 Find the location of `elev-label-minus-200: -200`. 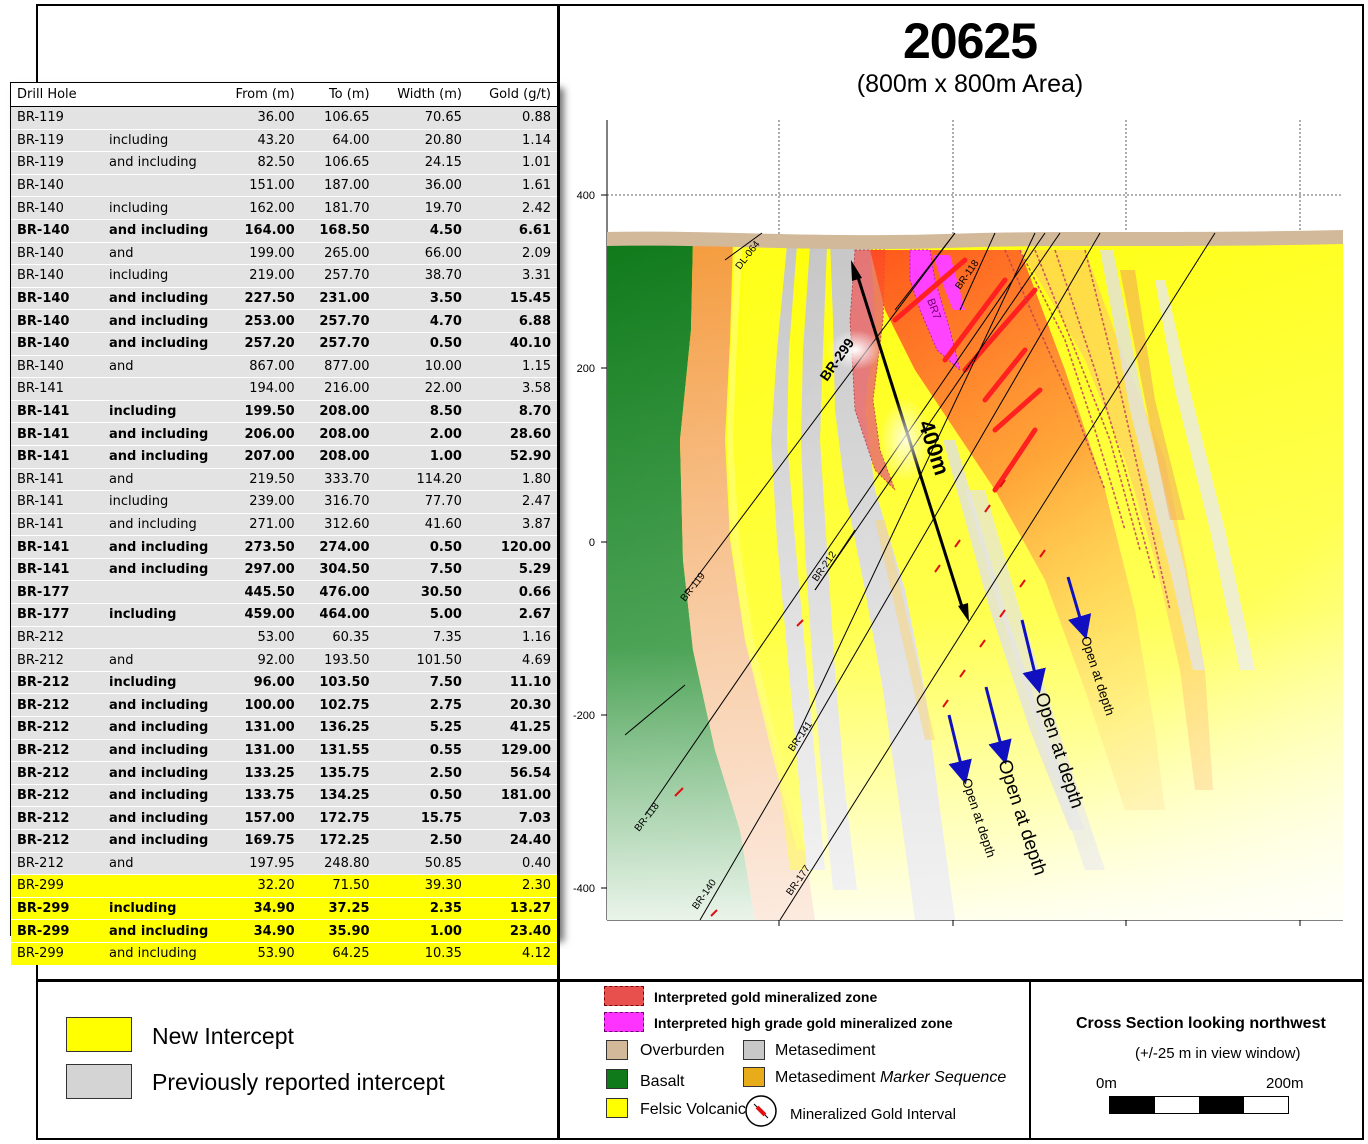

elev-label-minus-200: -200 is located at coordinates (584, 716).